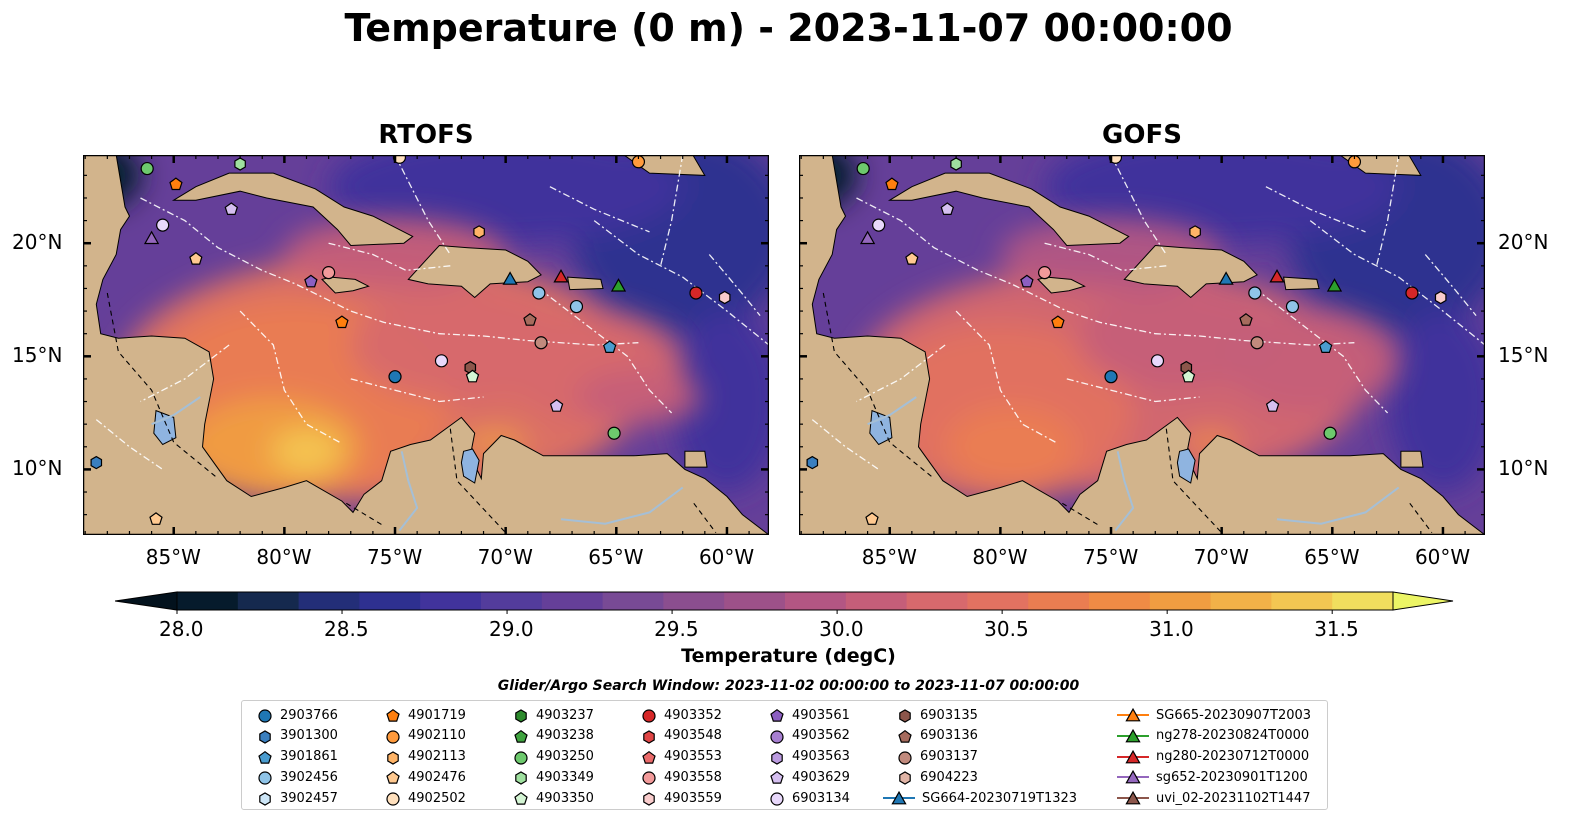 This screenshot has height=826, width=1577. What do you see at coordinates (618, 285) in the screenshot?
I see `marker-ng278-20230824T0000` at bounding box center [618, 285].